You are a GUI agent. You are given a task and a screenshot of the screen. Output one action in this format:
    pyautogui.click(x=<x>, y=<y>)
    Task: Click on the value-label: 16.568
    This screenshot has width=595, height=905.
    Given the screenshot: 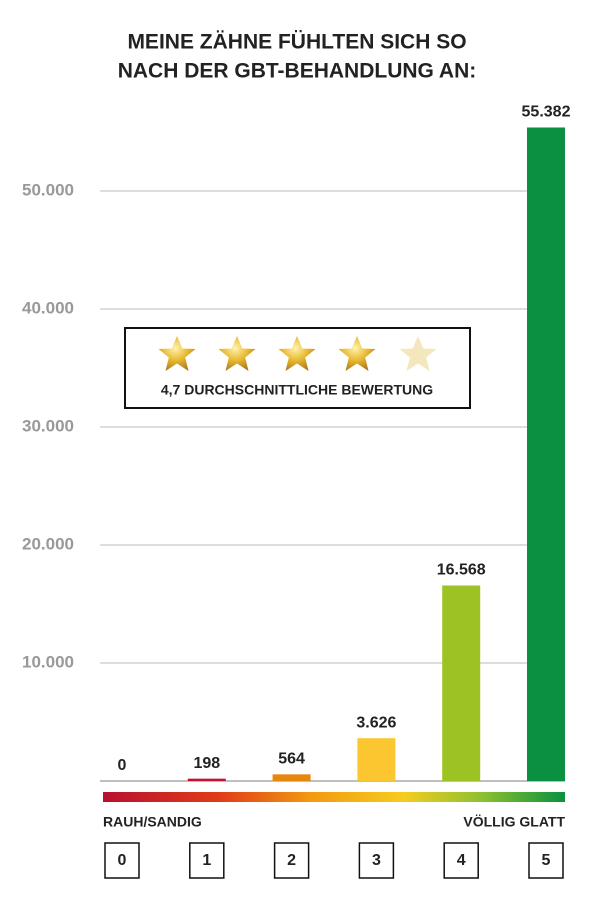 What is the action you would take?
    pyautogui.click(x=461, y=570)
    